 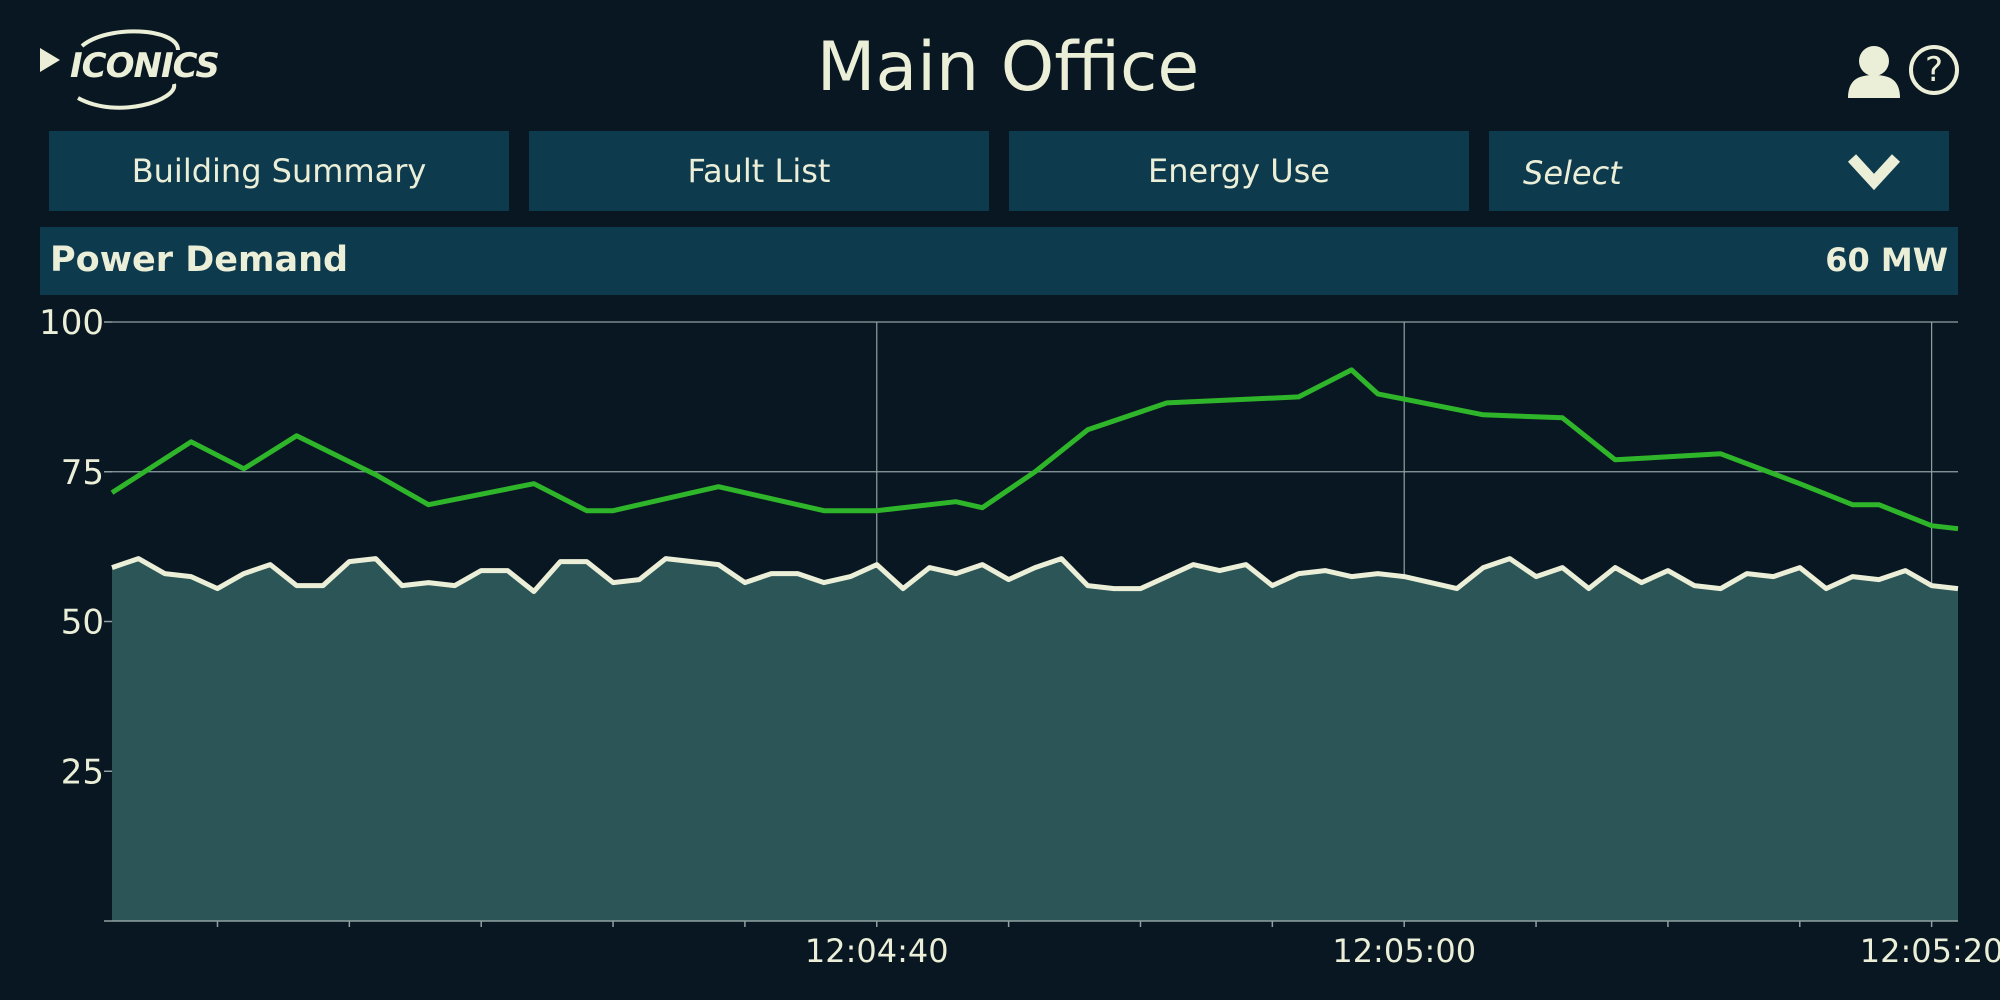 I want to click on y-tick-label: 100, so click(x=71, y=323).